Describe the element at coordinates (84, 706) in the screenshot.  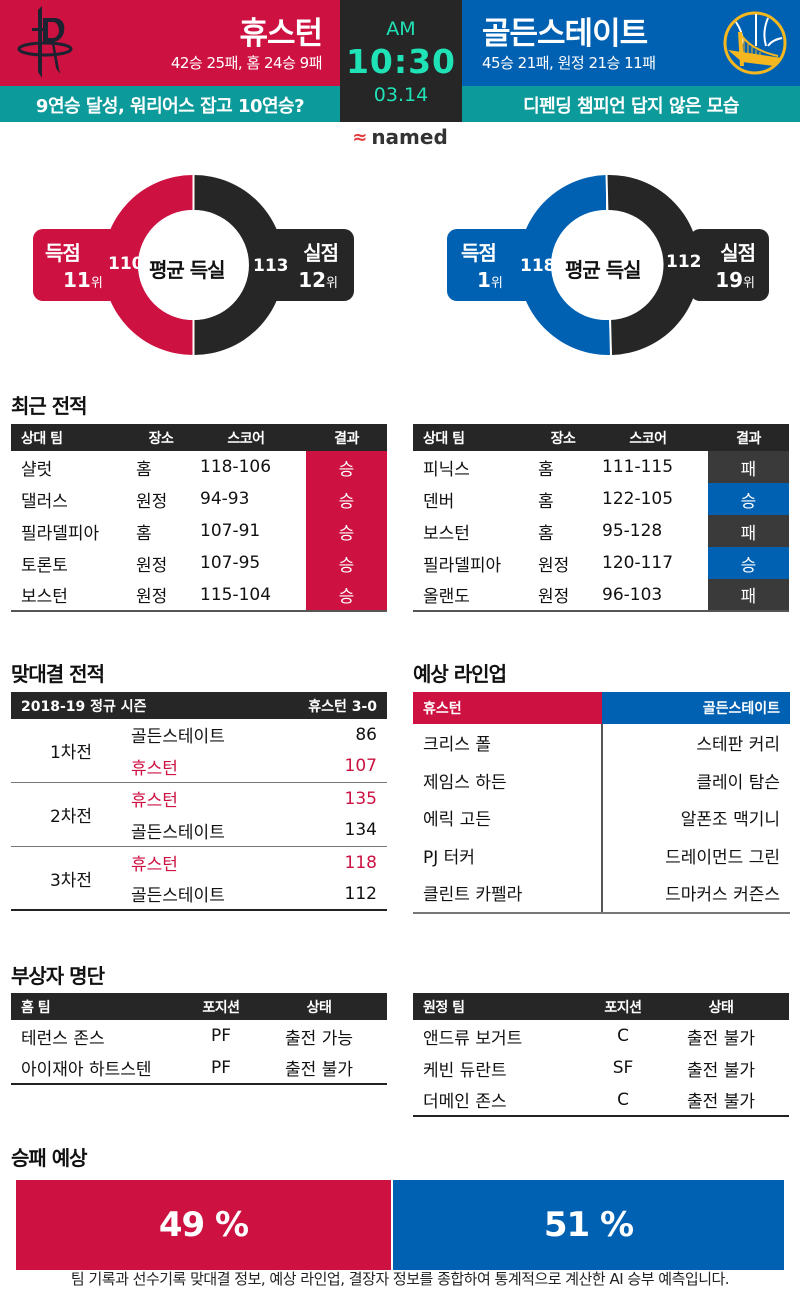
I see `h2h-season: 2018-19 정규 시즌` at that location.